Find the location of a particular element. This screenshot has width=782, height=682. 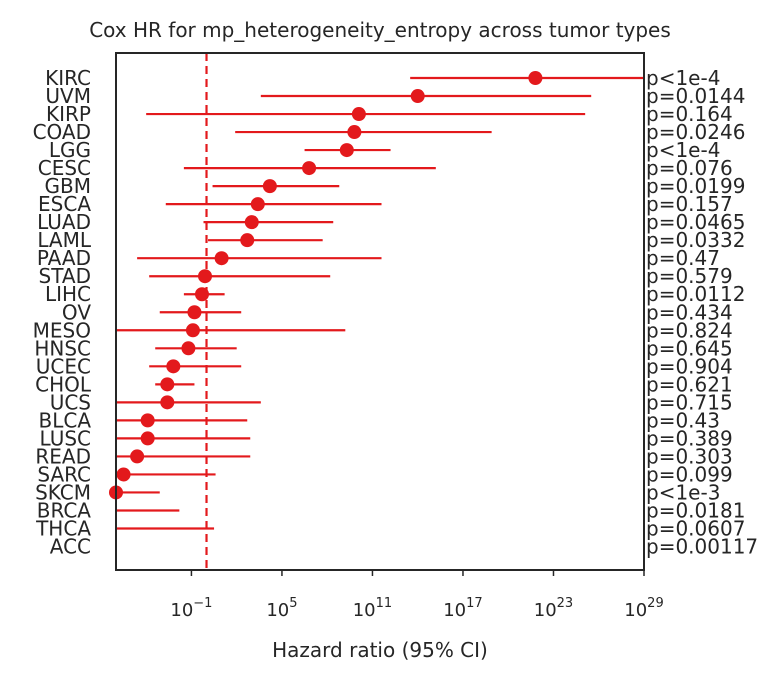

category-label: KIRP is located at coordinates (68, 114).